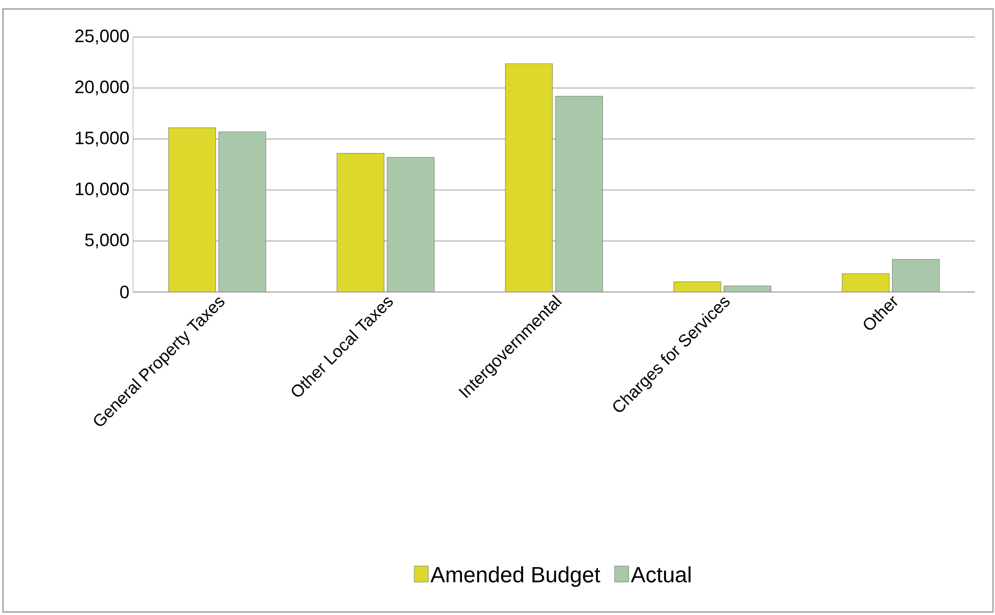 The height and width of the screenshot is (615, 995). What do you see at coordinates (660, 574) in the screenshot?
I see `legend-label: Actual` at bounding box center [660, 574].